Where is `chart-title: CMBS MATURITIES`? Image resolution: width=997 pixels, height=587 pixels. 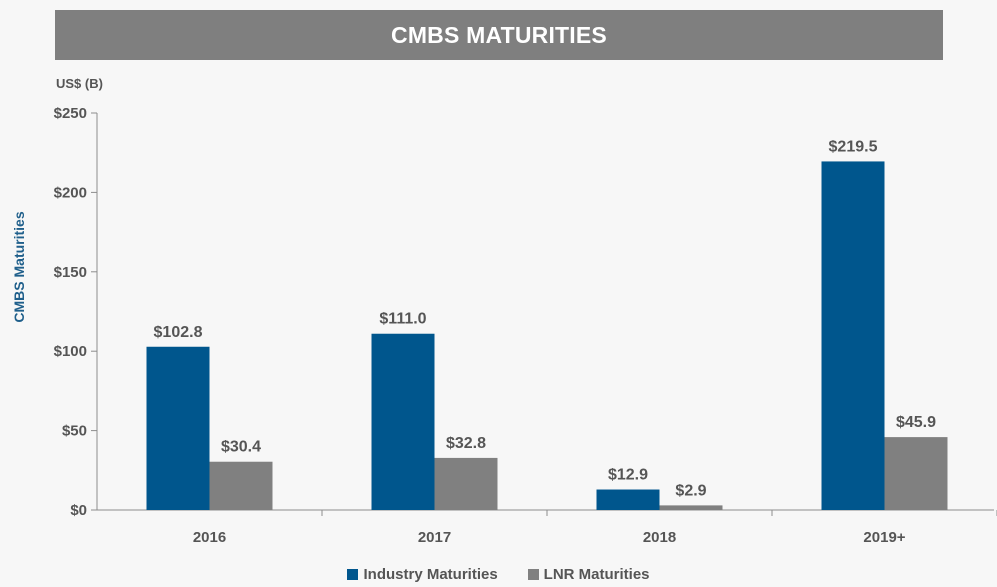 chart-title: CMBS MATURITIES is located at coordinates (499, 34).